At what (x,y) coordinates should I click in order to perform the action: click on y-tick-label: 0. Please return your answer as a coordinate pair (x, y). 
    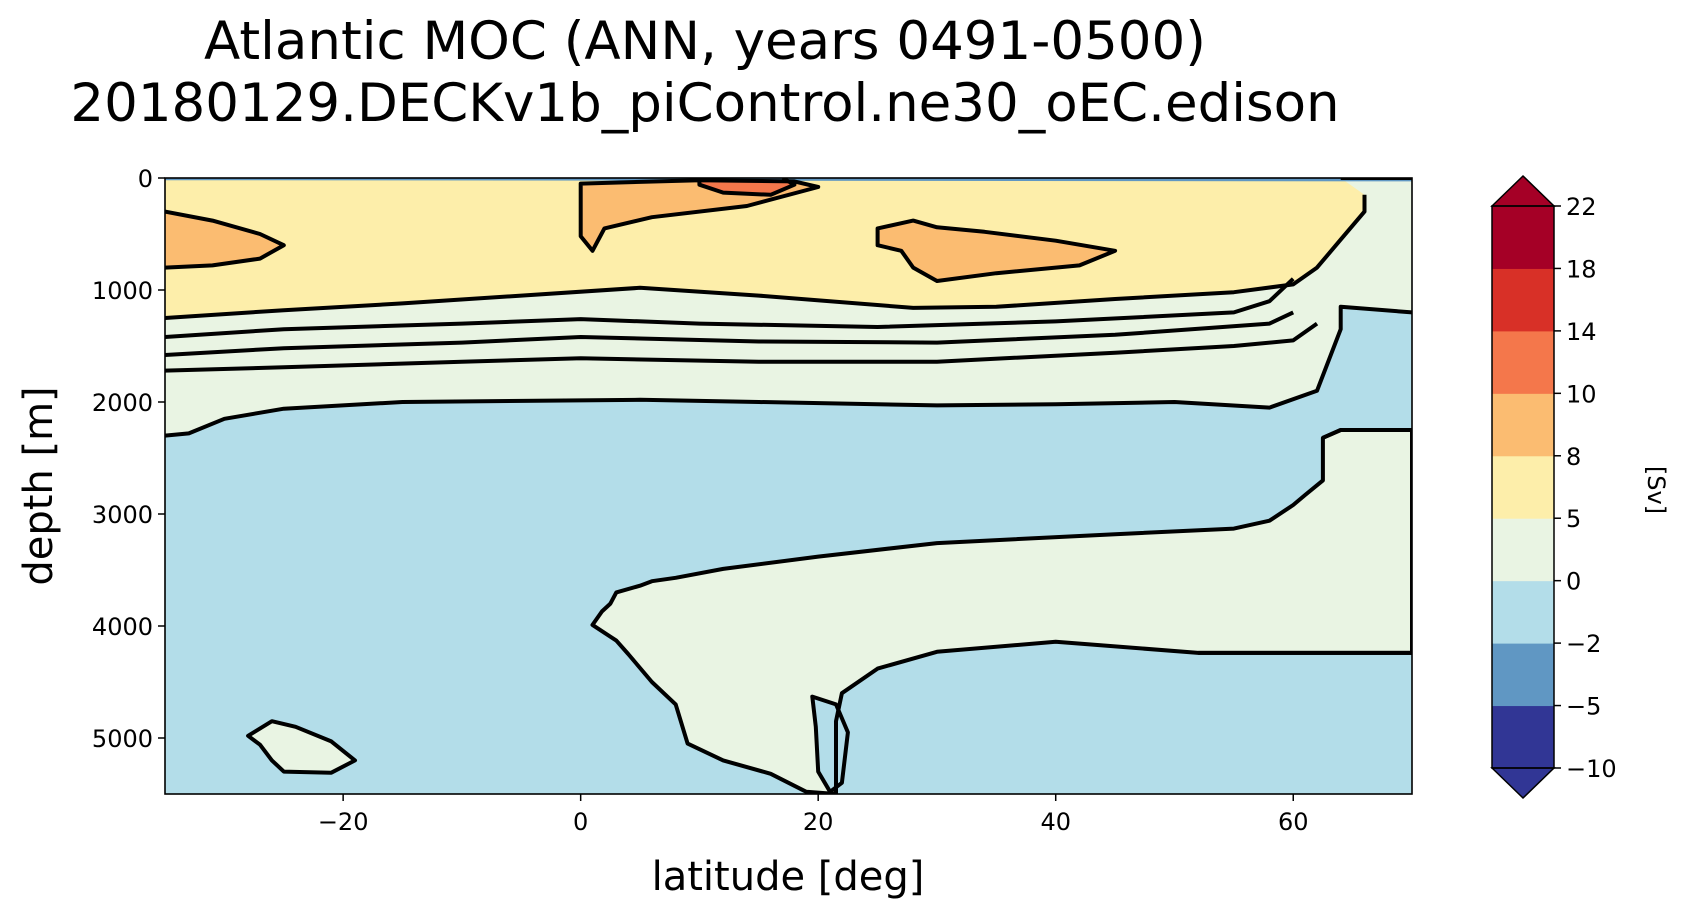
    Looking at the image, I should click on (145, 179).